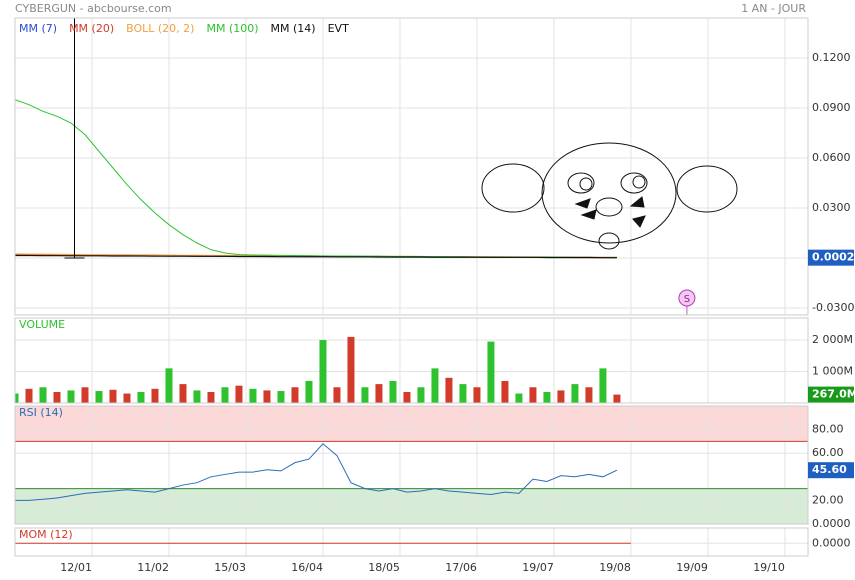  I want to click on x-tick-label: 19/07, so click(538, 567).